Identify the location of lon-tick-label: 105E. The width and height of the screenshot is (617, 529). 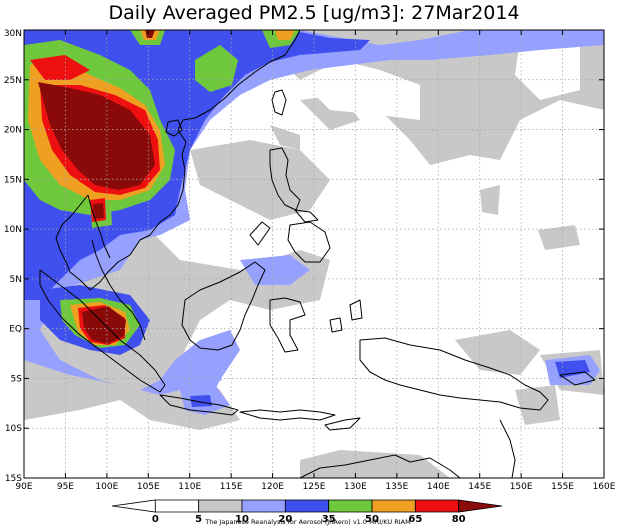
(148, 487).